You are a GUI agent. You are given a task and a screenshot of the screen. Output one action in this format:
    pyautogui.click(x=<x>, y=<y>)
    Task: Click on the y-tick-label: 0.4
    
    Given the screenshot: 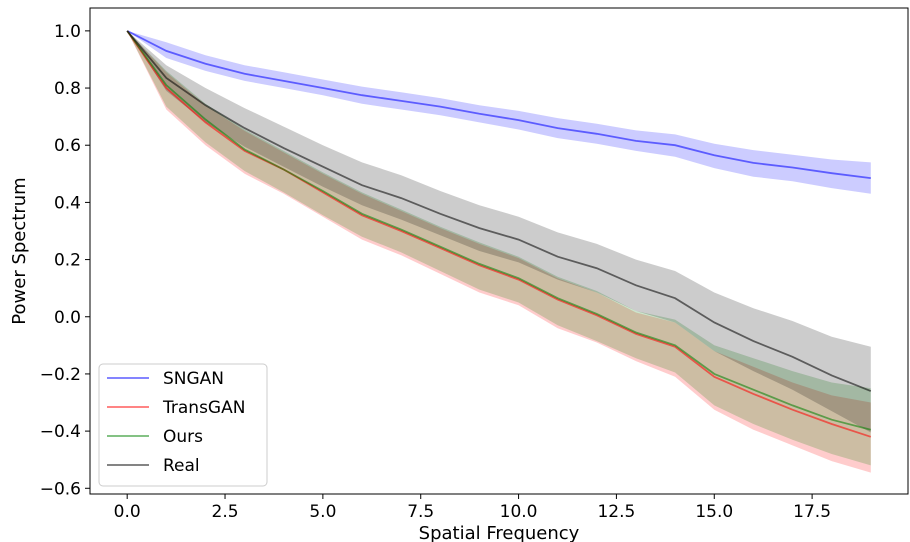 What is the action you would take?
    pyautogui.click(x=67, y=203)
    